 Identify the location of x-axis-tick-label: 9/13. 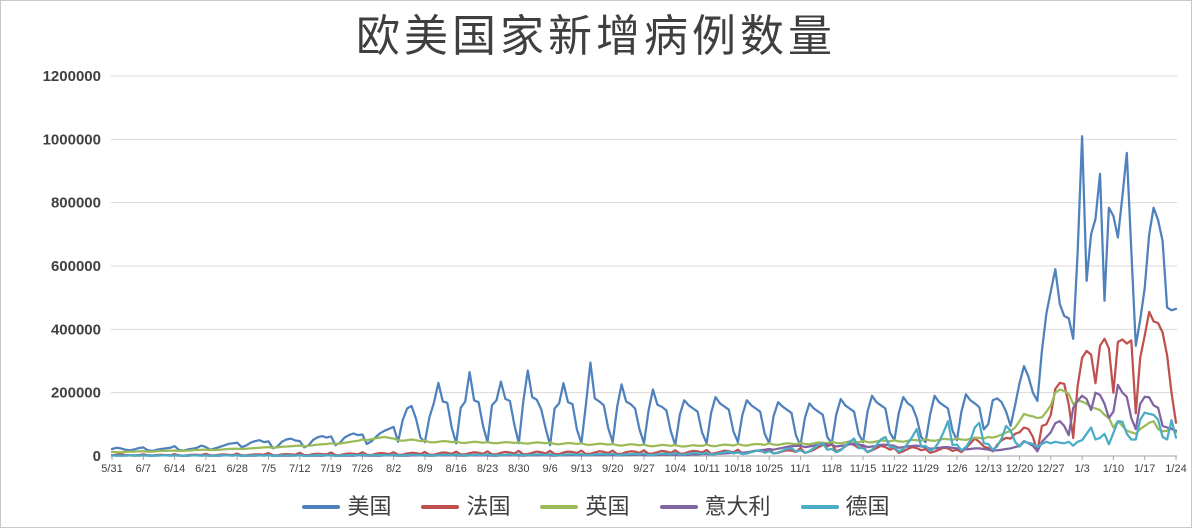
(581, 469).